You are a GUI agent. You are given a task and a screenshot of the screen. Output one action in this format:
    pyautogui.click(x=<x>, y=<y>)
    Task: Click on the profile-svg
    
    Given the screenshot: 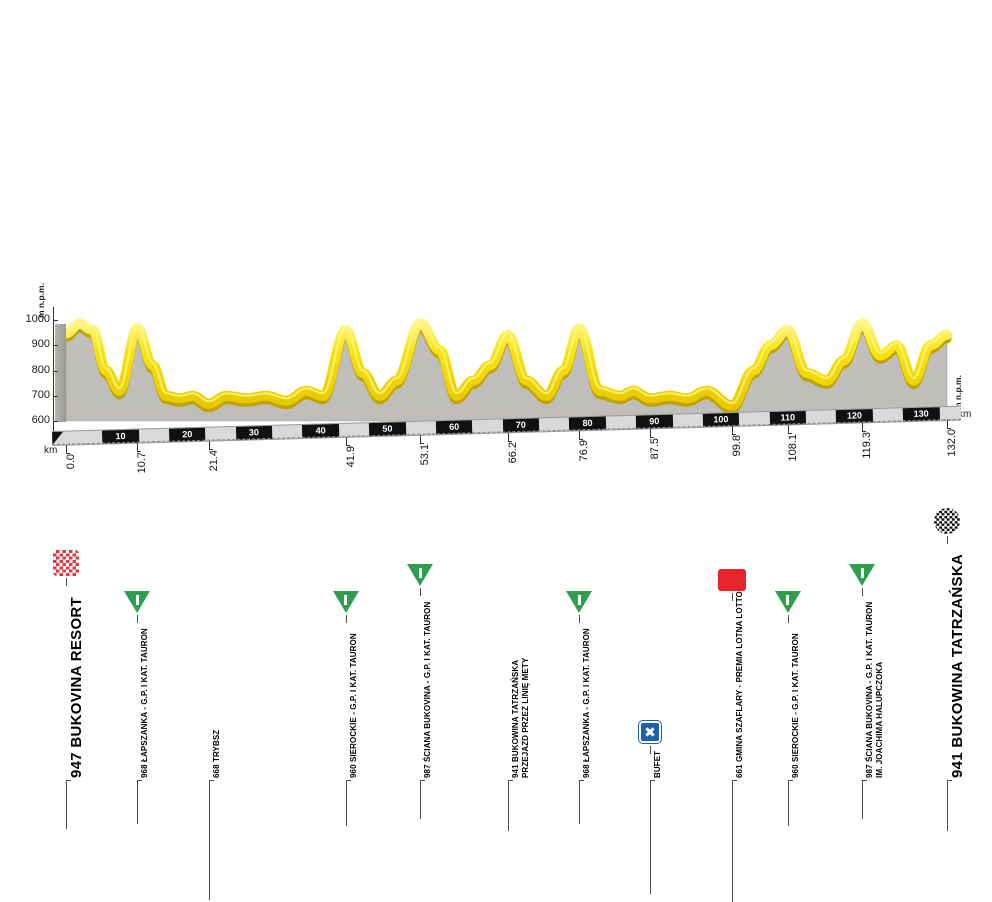 What is the action you would take?
    pyautogui.click(x=506, y=370)
    